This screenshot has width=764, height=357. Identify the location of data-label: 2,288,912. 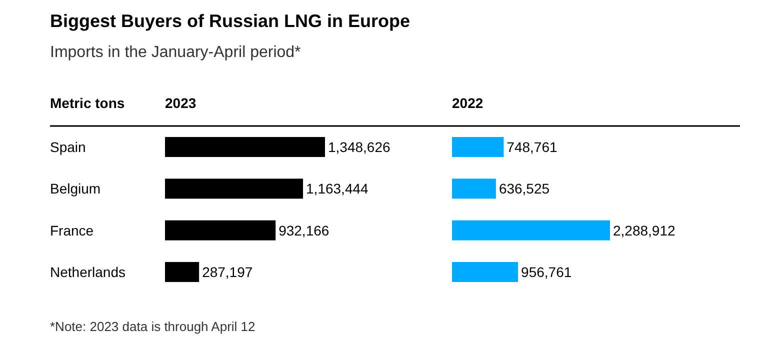
(644, 230).